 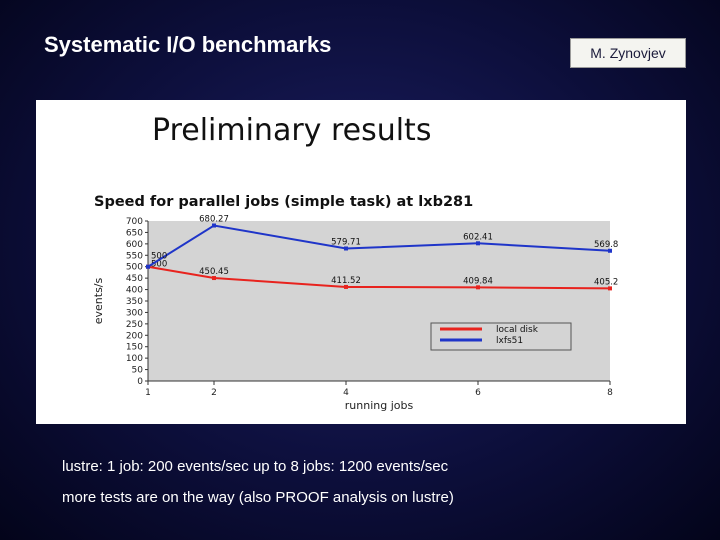 I want to click on x-tick-label: 6, so click(x=478, y=393).